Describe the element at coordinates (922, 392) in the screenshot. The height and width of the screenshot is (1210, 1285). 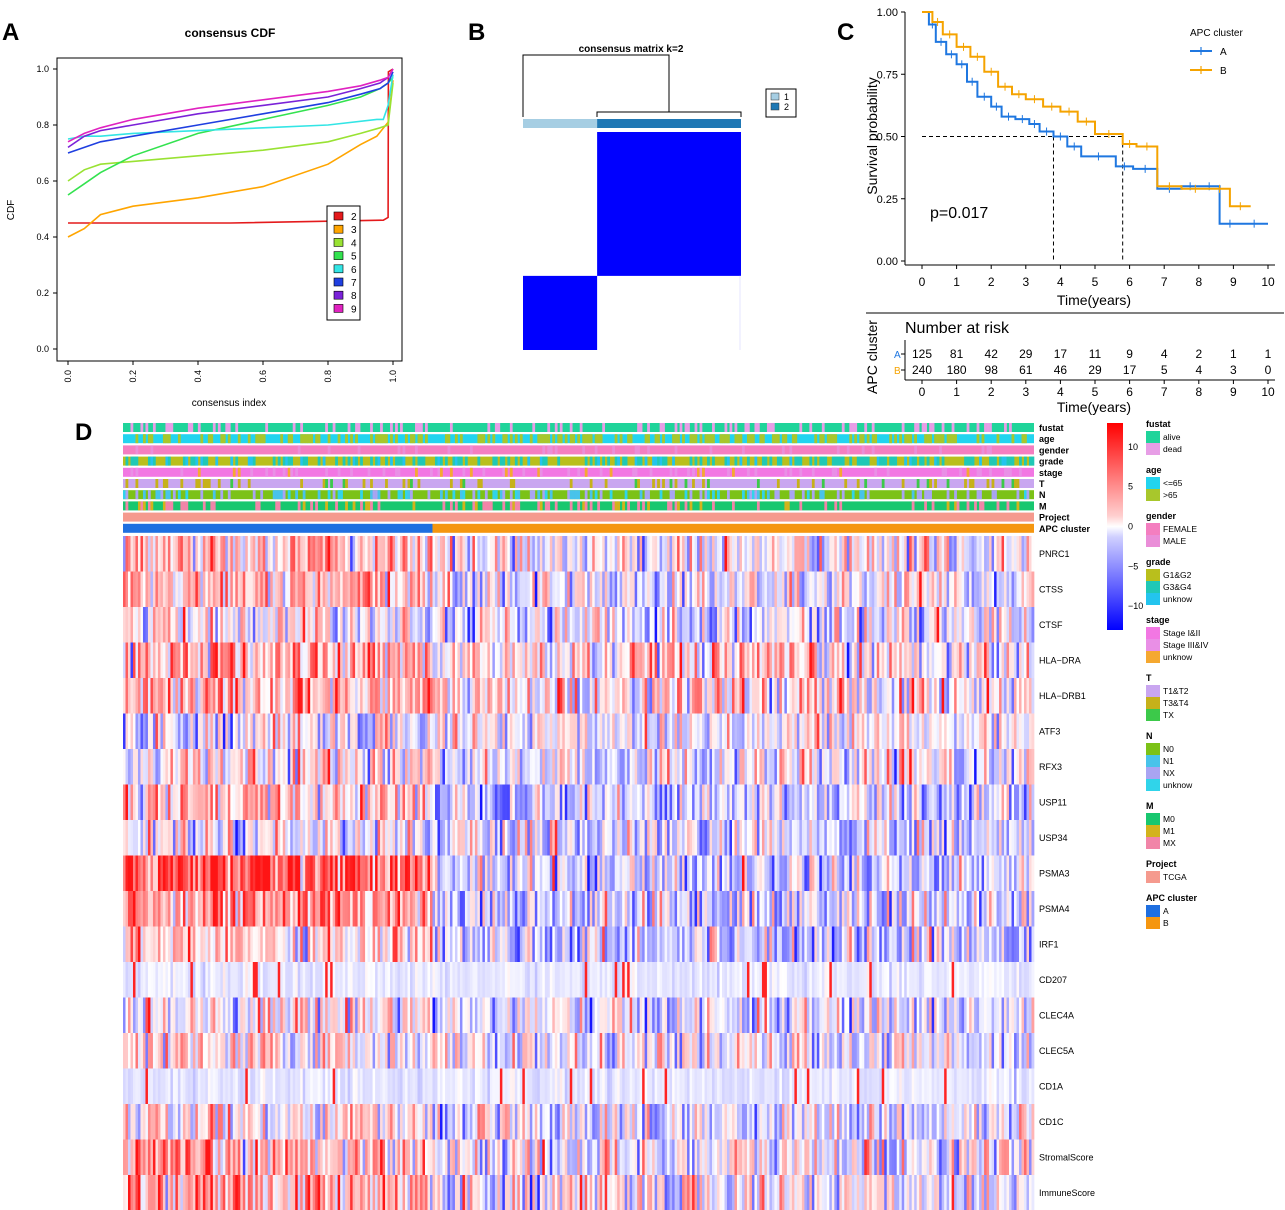
I see `risk-table-x-tick-label: 0` at that location.